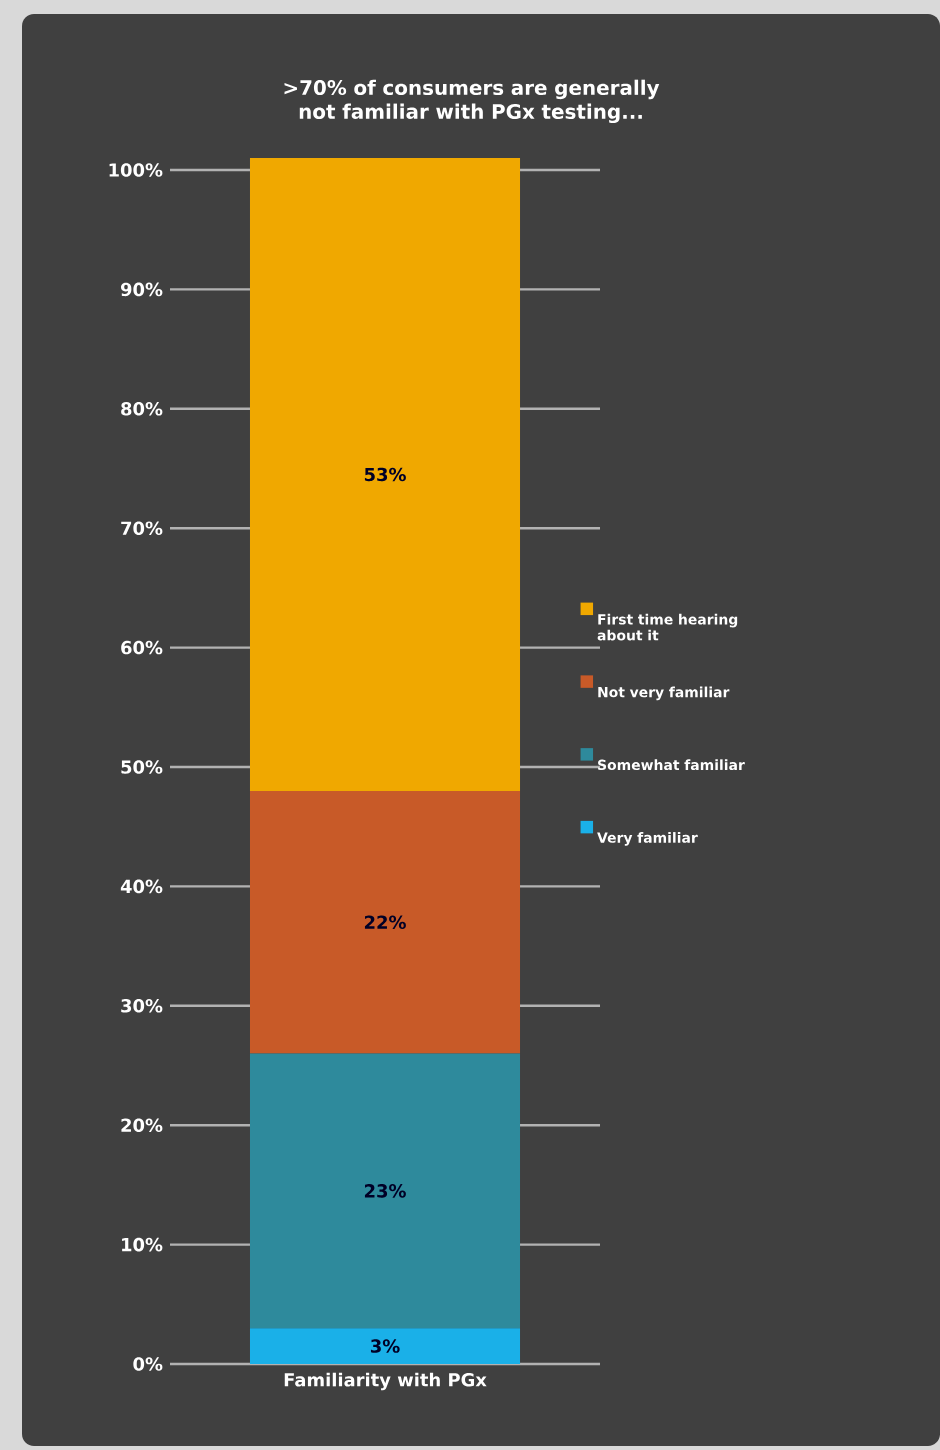 The image size is (940, 1450). Describe the element at coordinates (142, 409) in the screenshot. I see `y-tick-label: 80%` at that location.